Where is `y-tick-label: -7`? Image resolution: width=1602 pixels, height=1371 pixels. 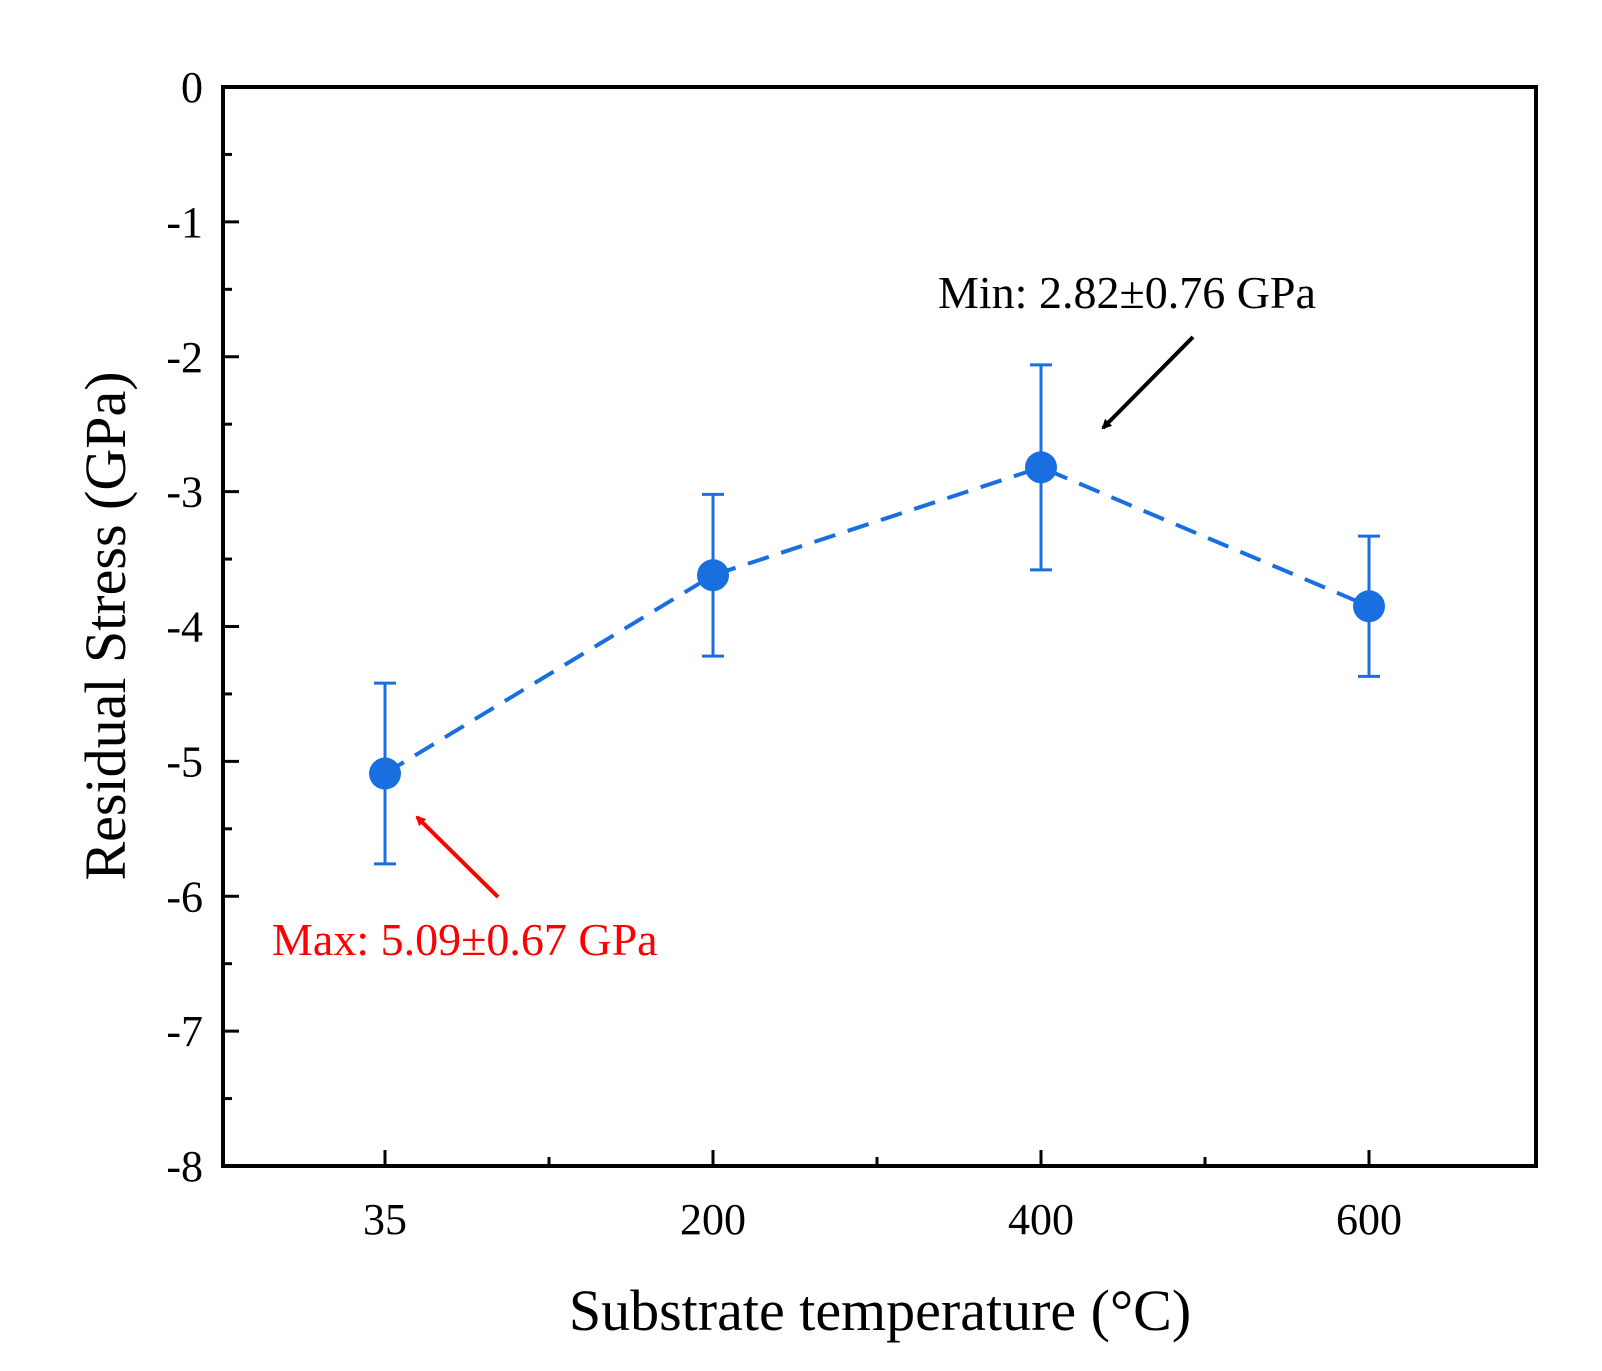 y-tick-label: -7 is located at coordinates (184, 1031).